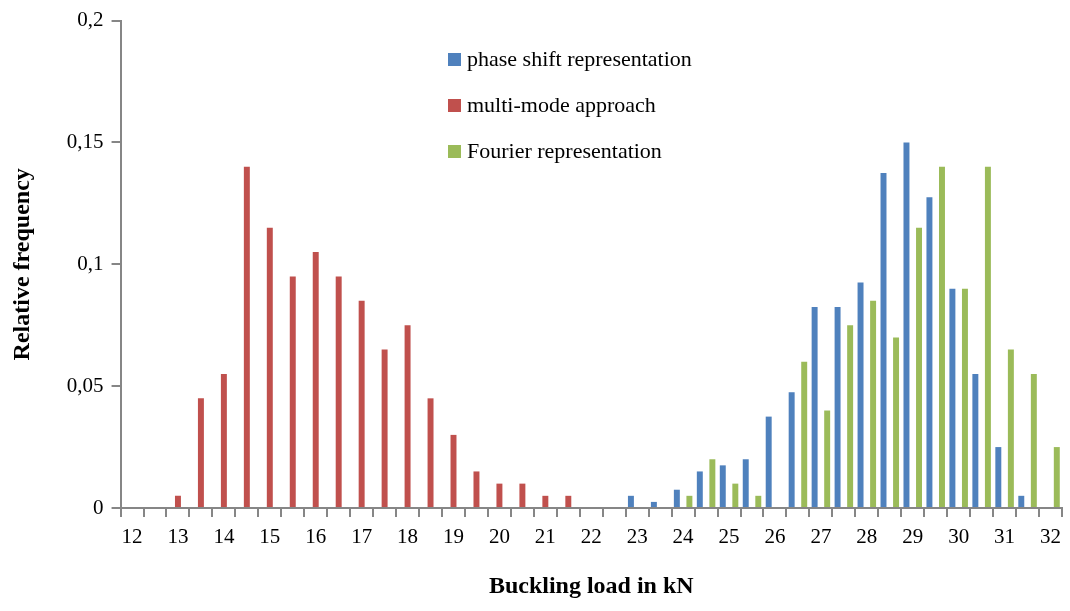 This screenshot has width=1070, height=611. What do you see at coordinates (637, 536) in the screenshot?
I see `x-tick-label: 23` at bounding box center [637, 536].